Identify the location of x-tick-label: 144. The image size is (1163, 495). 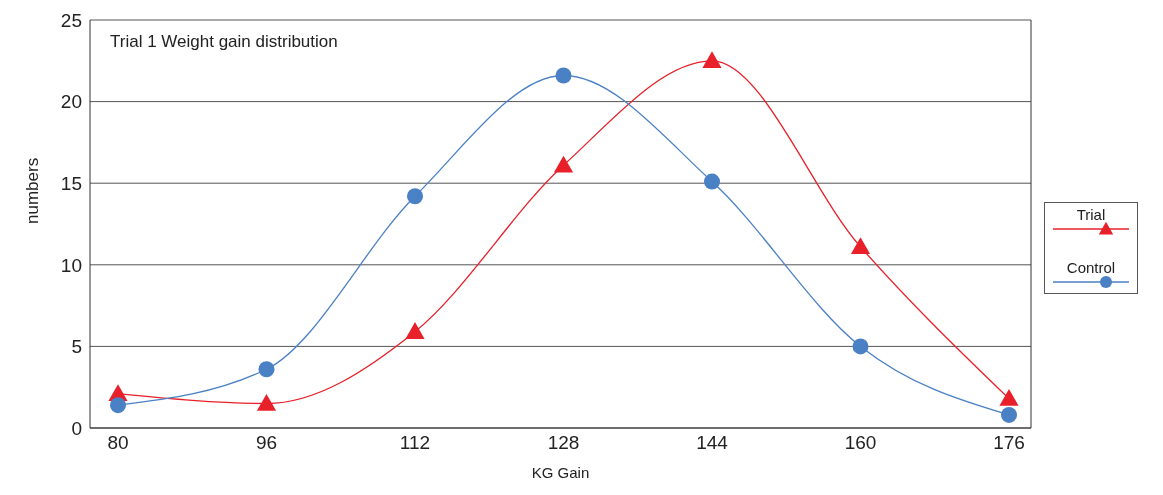
(712, 443).